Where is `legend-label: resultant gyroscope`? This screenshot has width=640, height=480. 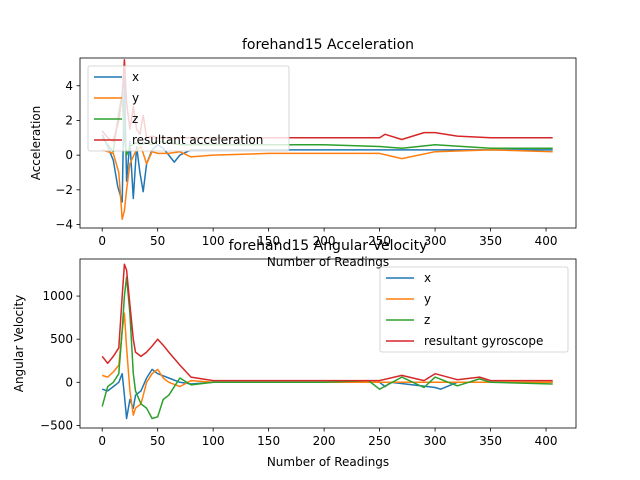
legend-label: resultant gyroscope is located at coordinates (483, 341).